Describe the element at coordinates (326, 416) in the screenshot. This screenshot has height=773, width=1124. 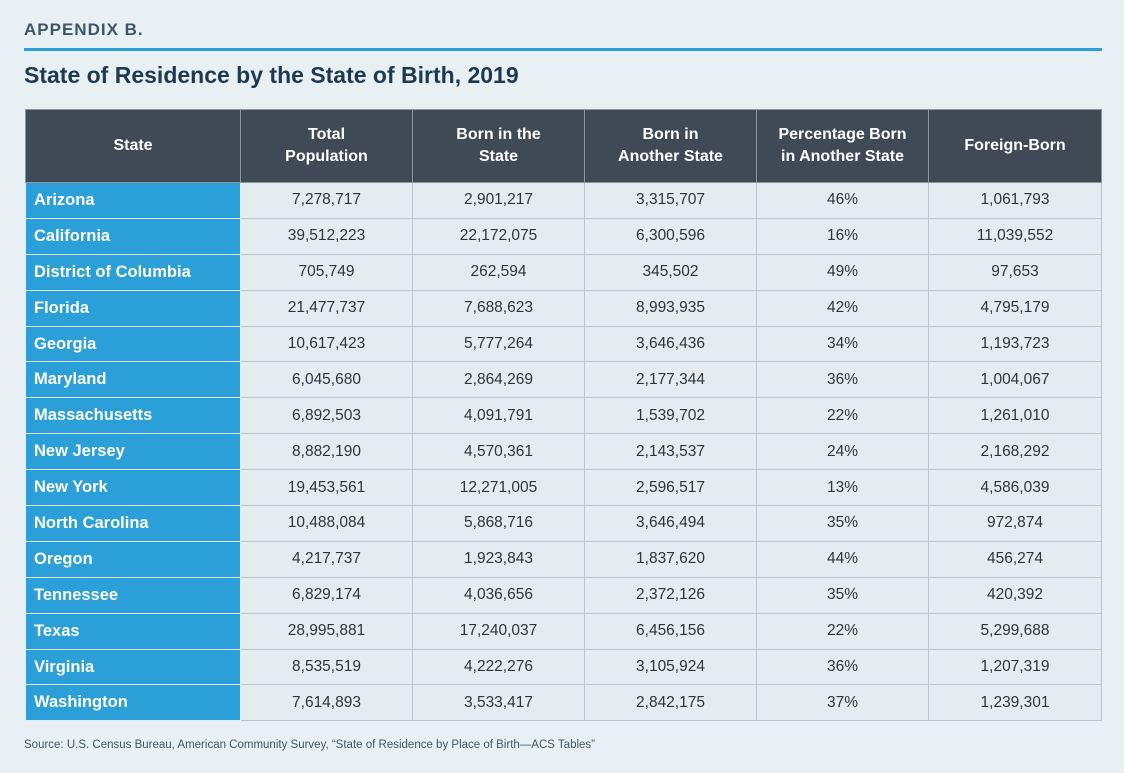
I see `value-cell: 6,892,503` at that location.